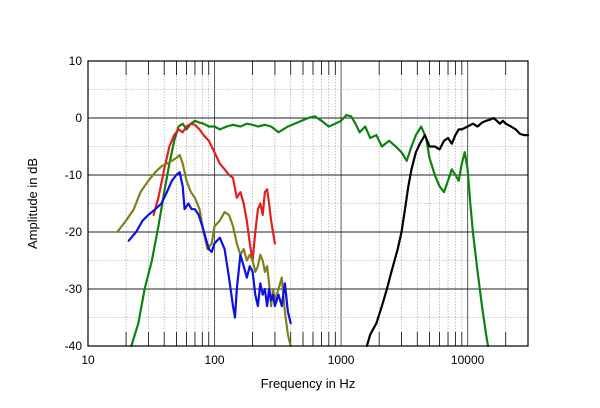 This screenshot has height=408, width=600. Describe the element at coordinates (468, 360) in the screenshot. I see `x-tick-label: 10000` at that location.